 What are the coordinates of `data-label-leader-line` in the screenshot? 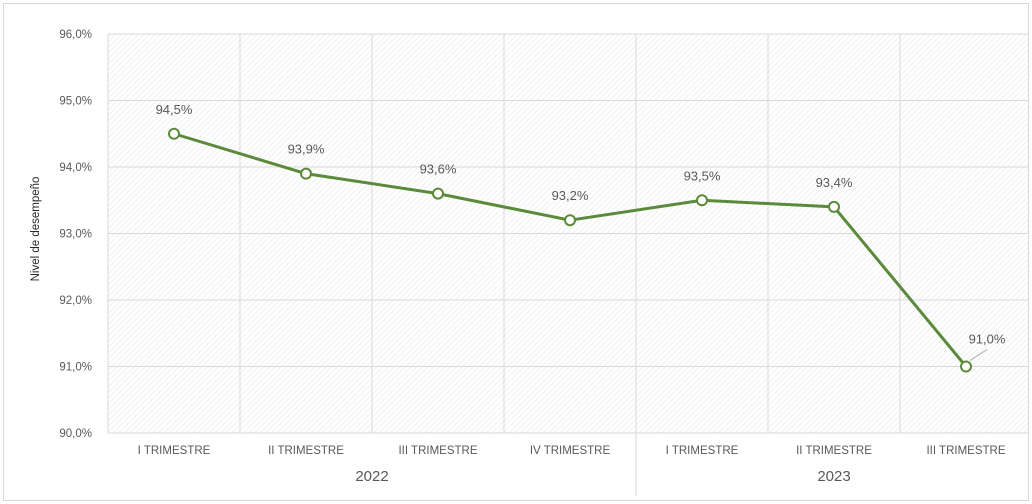 It's located at (978, 355).